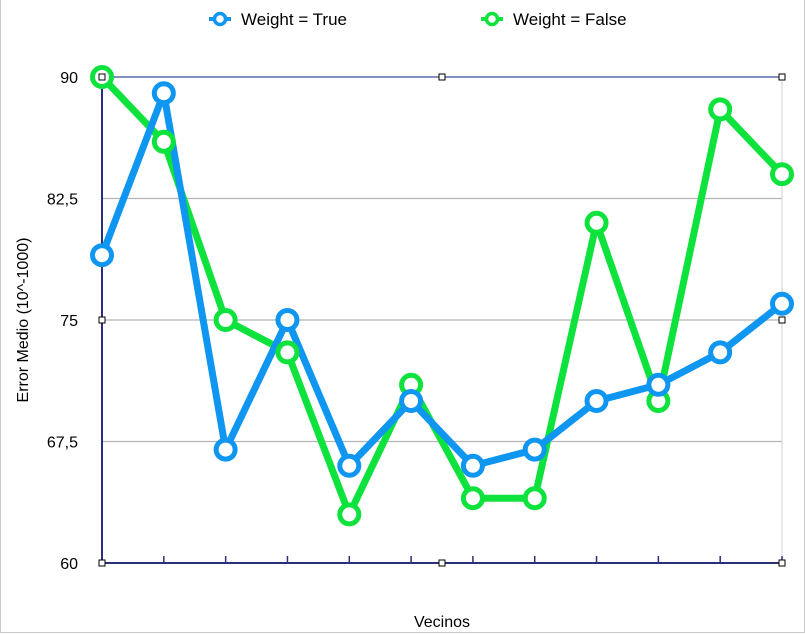 This screenshot has width=805, height=634. Describe the element at coordinates (62, 443) in the screenshot. I see `y-tick-label: 67,5` at that location.